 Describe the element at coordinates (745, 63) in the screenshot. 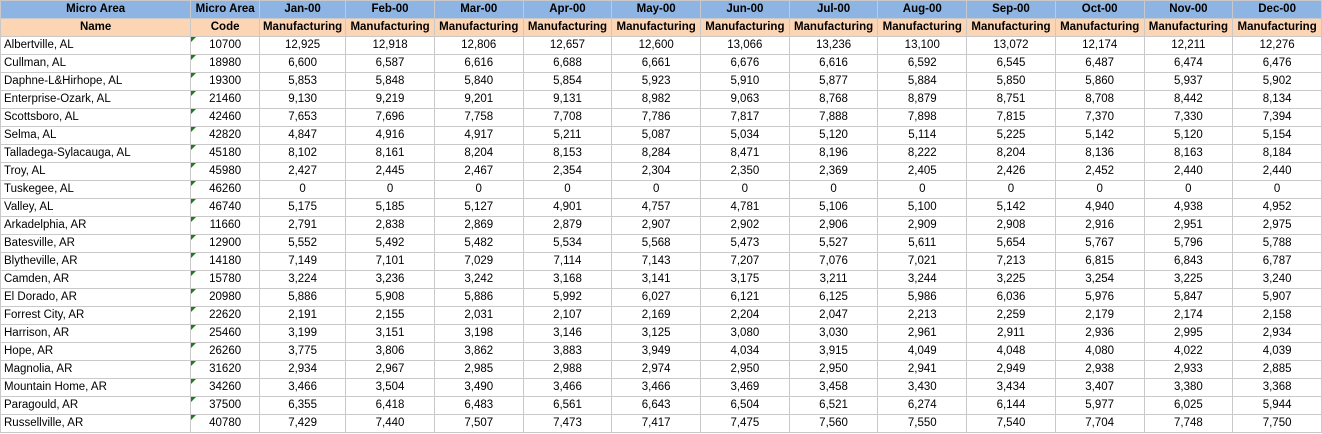

I see `value-cell: 6,676` at that location.